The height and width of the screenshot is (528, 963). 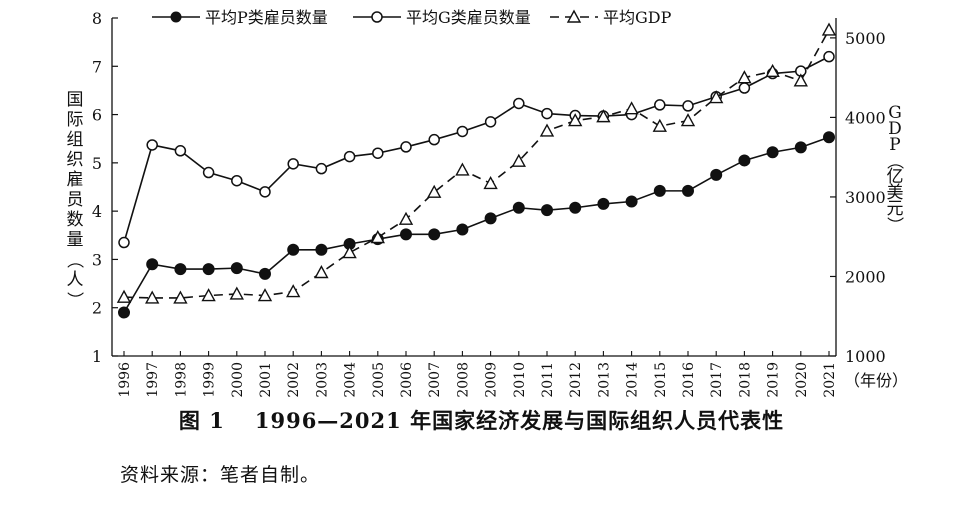 I want to click on figure-caption-text: 1996—2021 年国家经济发展与国际组织人员代表性, so click(x=519, y=420).